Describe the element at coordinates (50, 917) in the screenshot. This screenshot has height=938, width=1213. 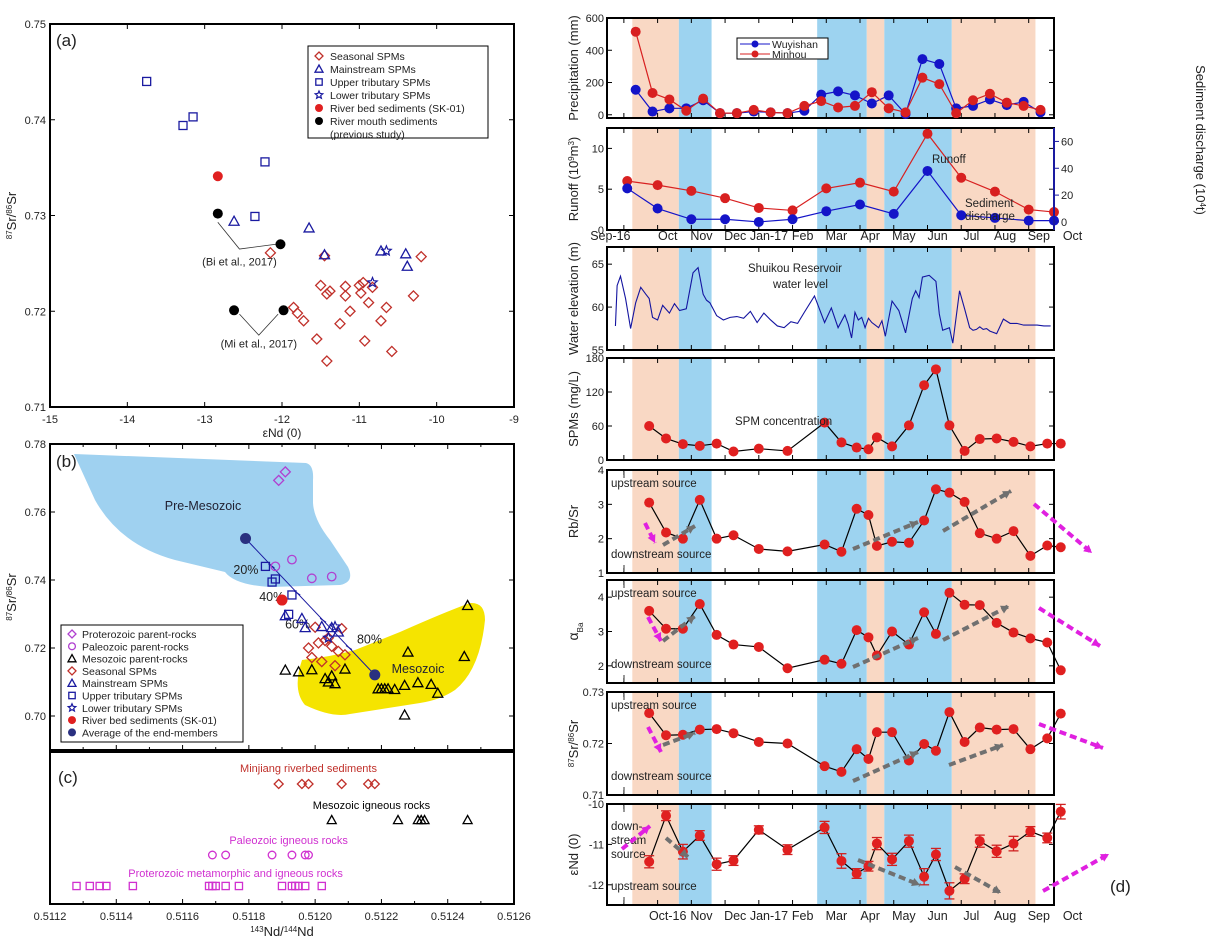
I see `x-tick-label: 0.5112` at that location.